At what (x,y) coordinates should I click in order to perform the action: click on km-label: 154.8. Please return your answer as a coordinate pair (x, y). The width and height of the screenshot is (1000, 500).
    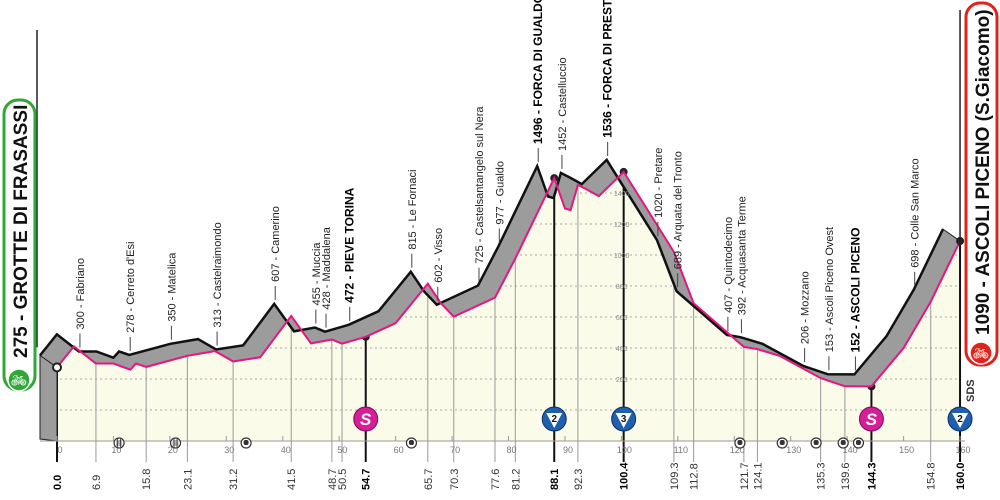
    Looking at the image, I should click on (932, 476).